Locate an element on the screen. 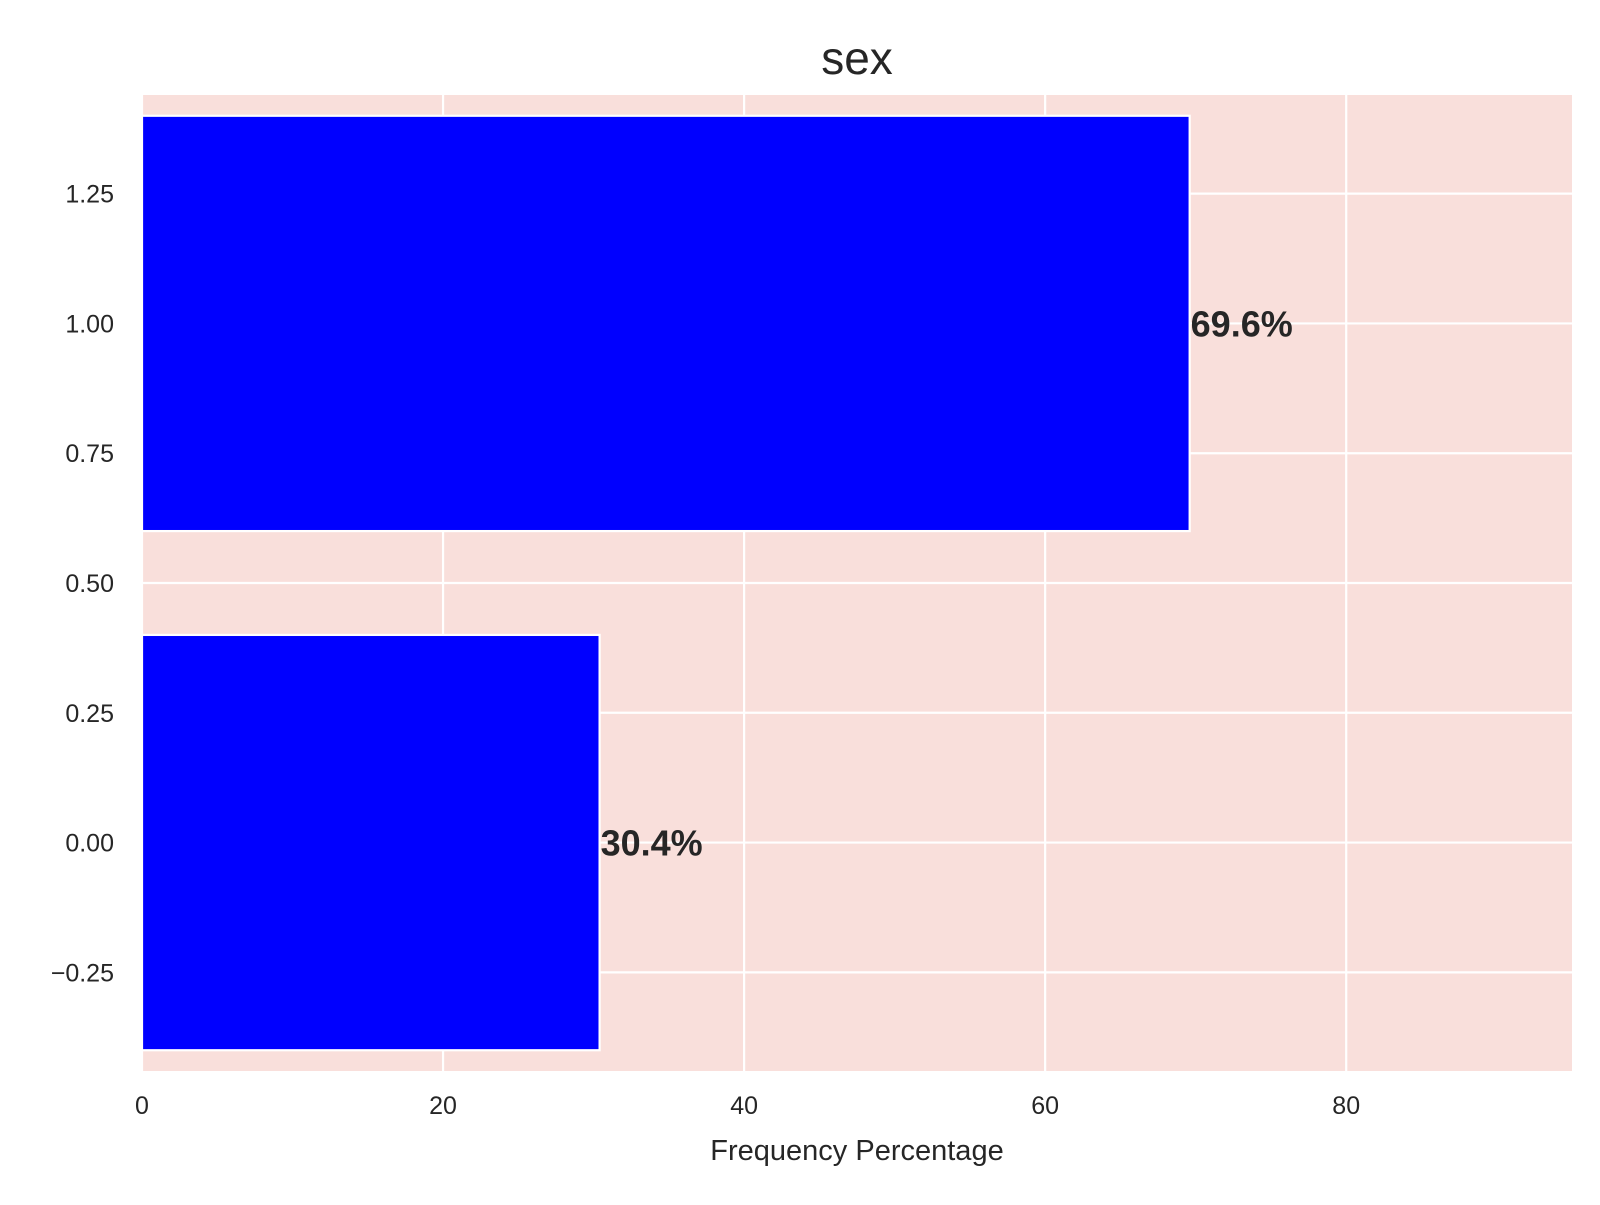 This screenshot has width=1600, height=1205. x-tick-label: 60 is located at coordinates (1045, 1106).